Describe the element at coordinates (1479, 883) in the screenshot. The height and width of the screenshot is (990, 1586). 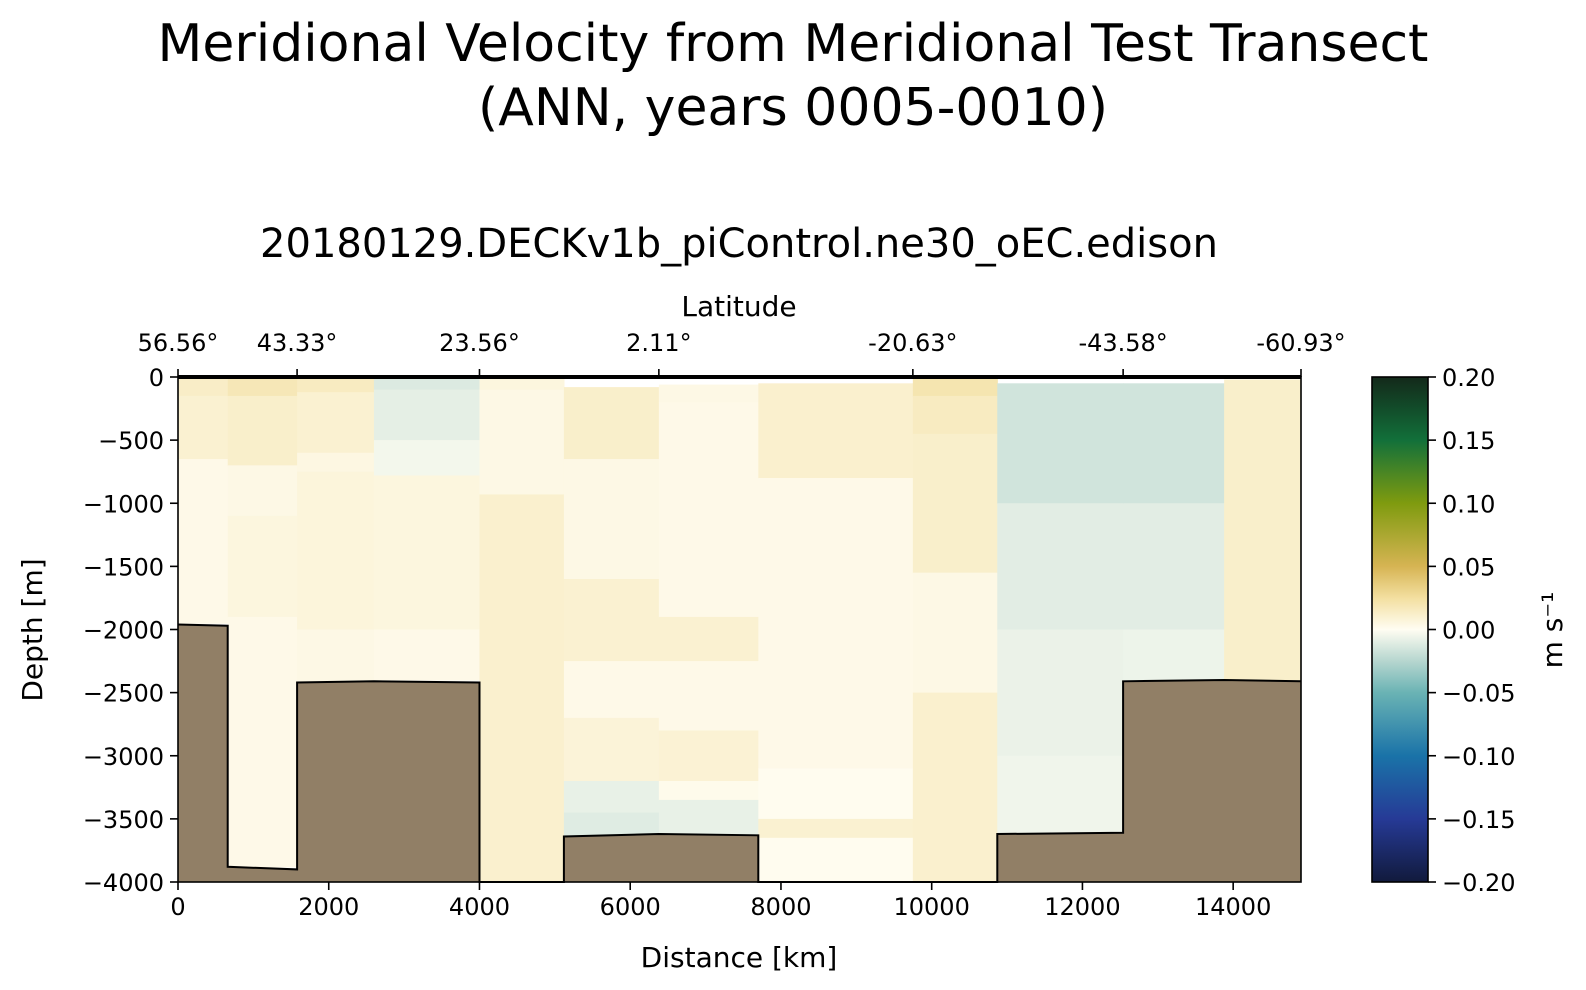
I see `colorbar-tick-label: −0.20` at that location.